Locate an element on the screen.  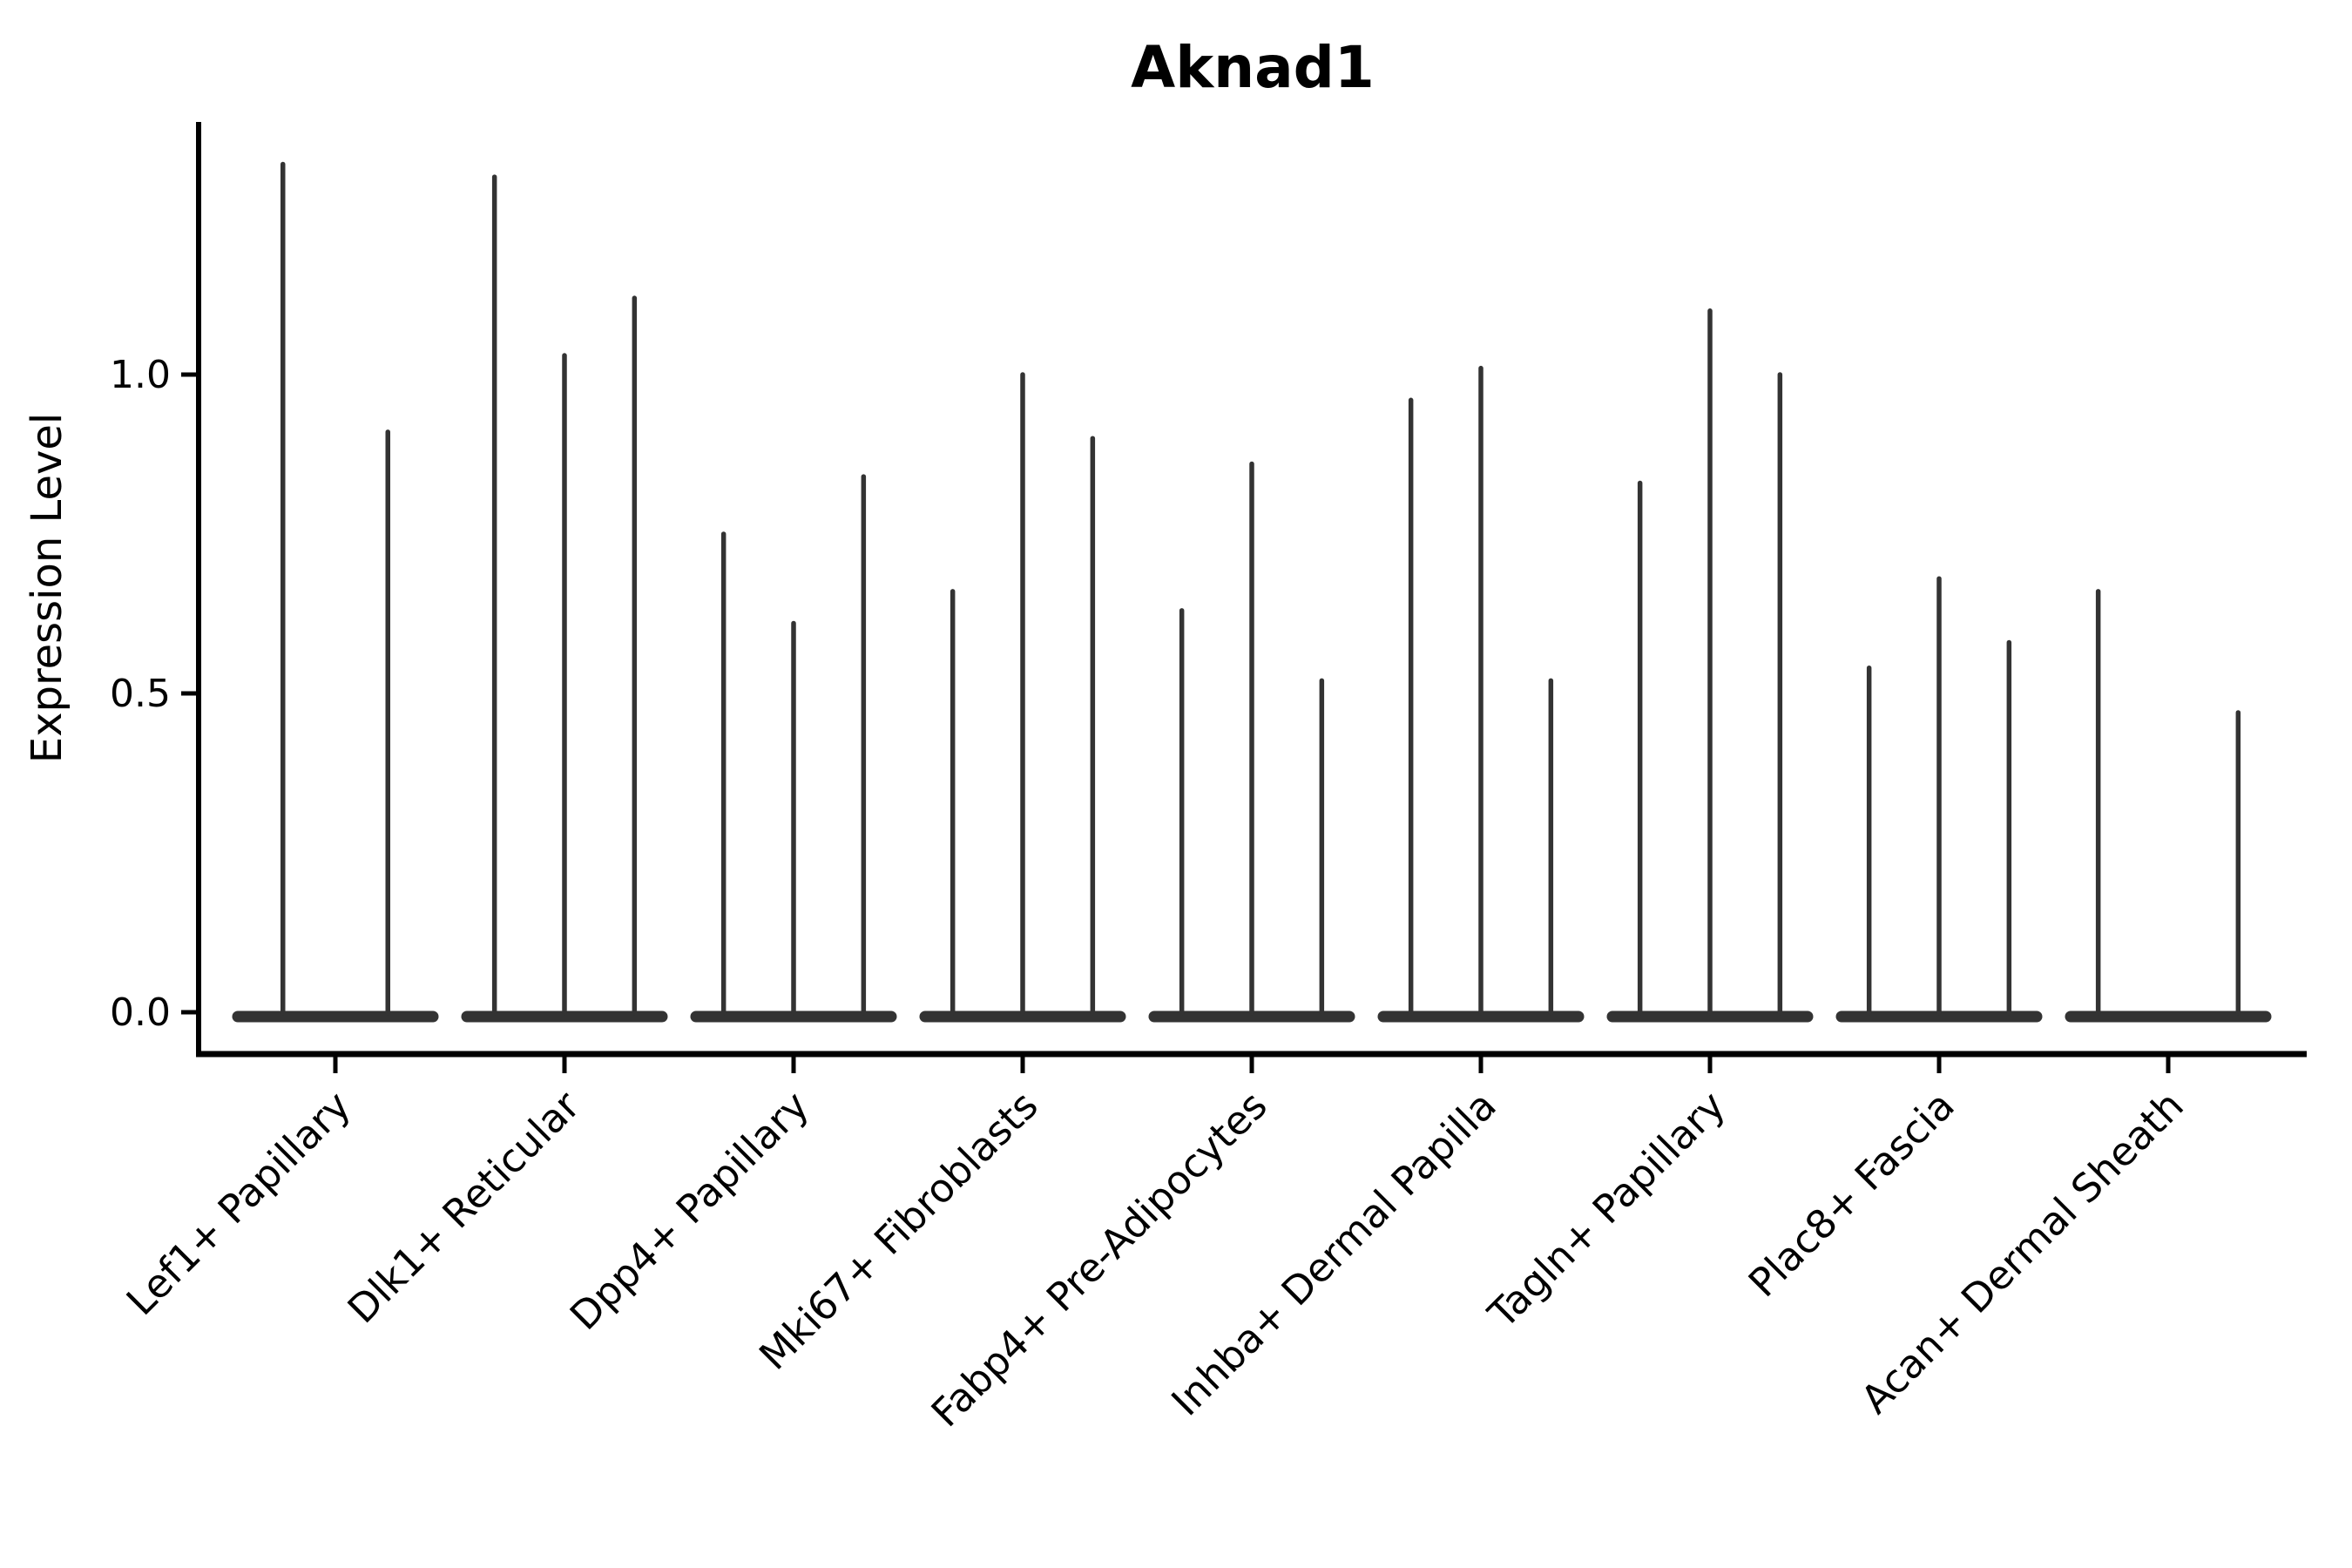
y-tick-label: 1.0 is located at coordinates (140, 375).